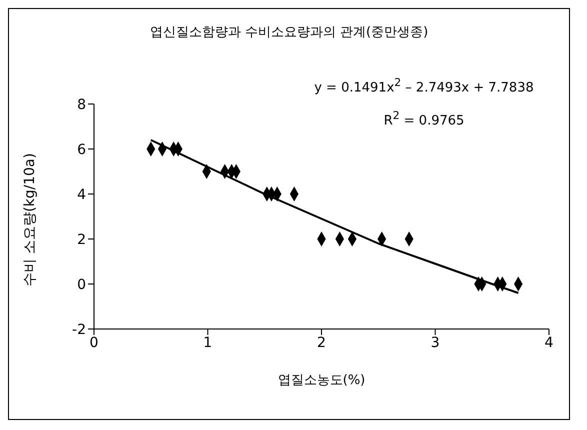 This screenshot has width=587, height=430. What do you see at coordinates (81, 284) in the screenshot?
I see `y-tick-label: 0` at bounding box center [81, 284].